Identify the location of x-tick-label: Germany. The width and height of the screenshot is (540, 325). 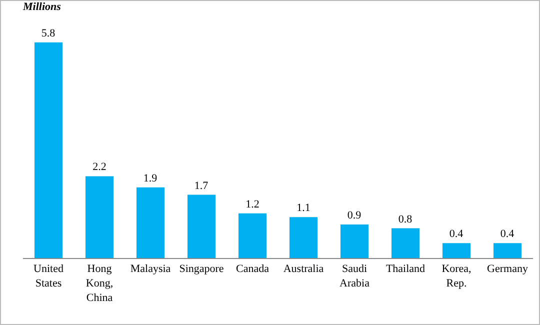
(507, 269).